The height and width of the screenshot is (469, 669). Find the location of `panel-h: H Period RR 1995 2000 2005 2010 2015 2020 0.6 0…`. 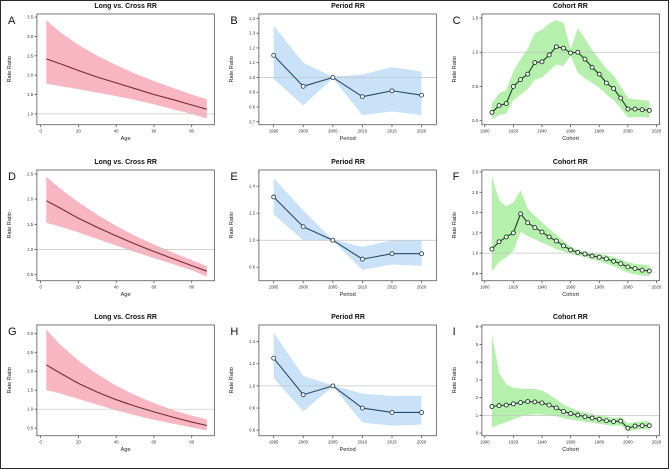

panel-h: H Period RR 1995 2000 2005 2010 2015 2020 0.6 0… is located at coordinates (334, 390).